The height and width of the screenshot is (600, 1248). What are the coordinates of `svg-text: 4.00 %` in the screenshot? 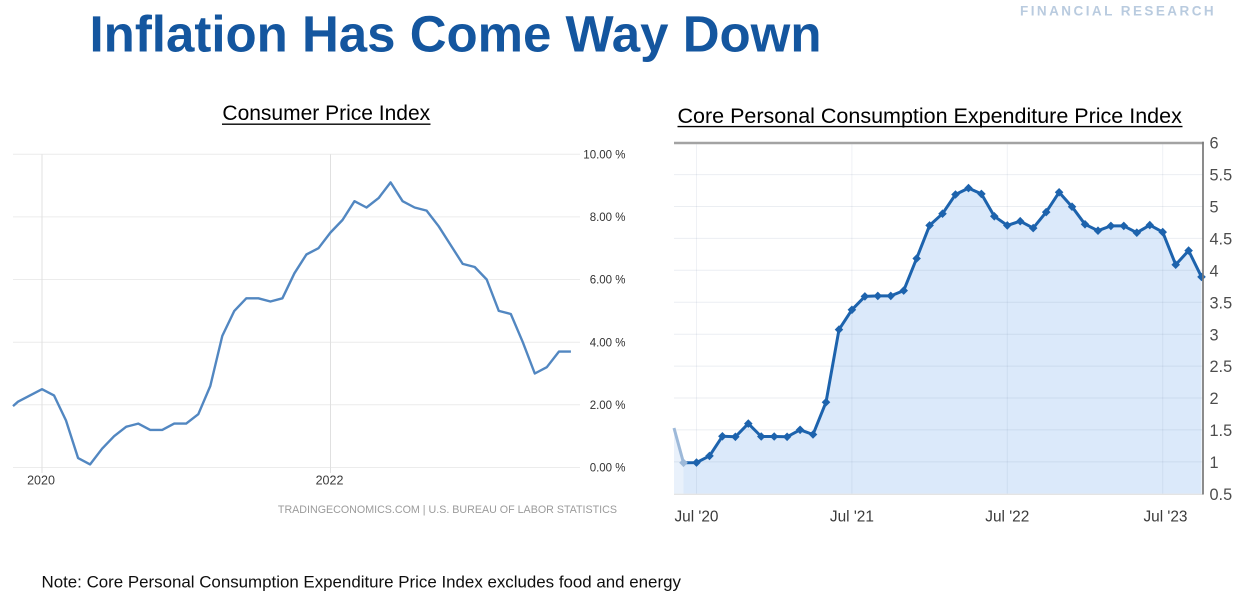 It's located at (608, 343).